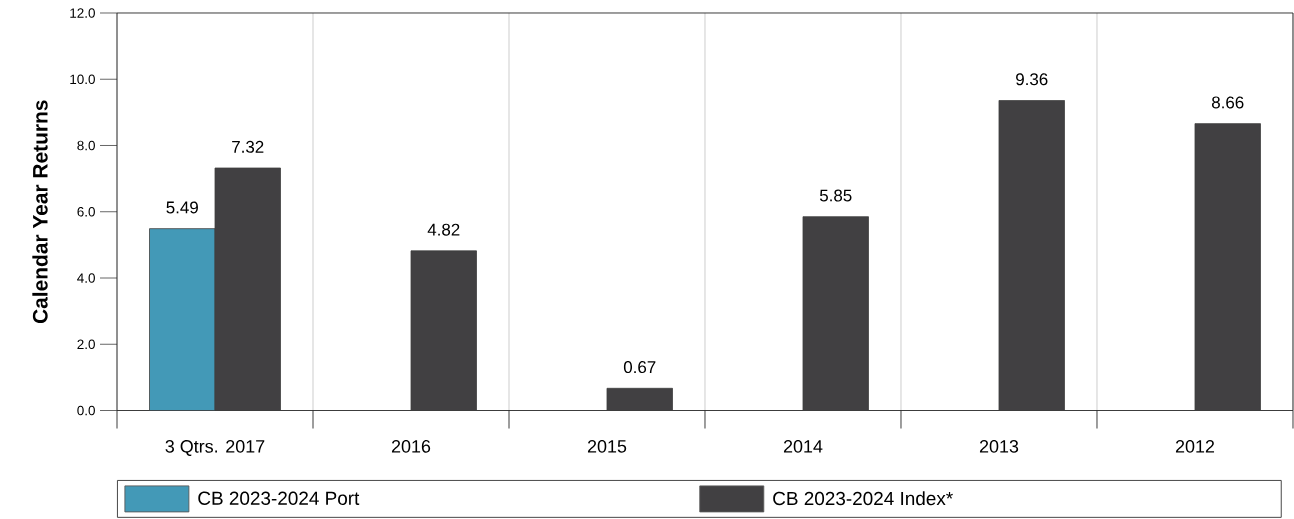 The height and width of the screenshot is (519, 1294). What do you see at coordinates (279, 498) in the screenshot?
I see `legend-label: CB 2023-2024 Port` at bounding box center [279, 498].